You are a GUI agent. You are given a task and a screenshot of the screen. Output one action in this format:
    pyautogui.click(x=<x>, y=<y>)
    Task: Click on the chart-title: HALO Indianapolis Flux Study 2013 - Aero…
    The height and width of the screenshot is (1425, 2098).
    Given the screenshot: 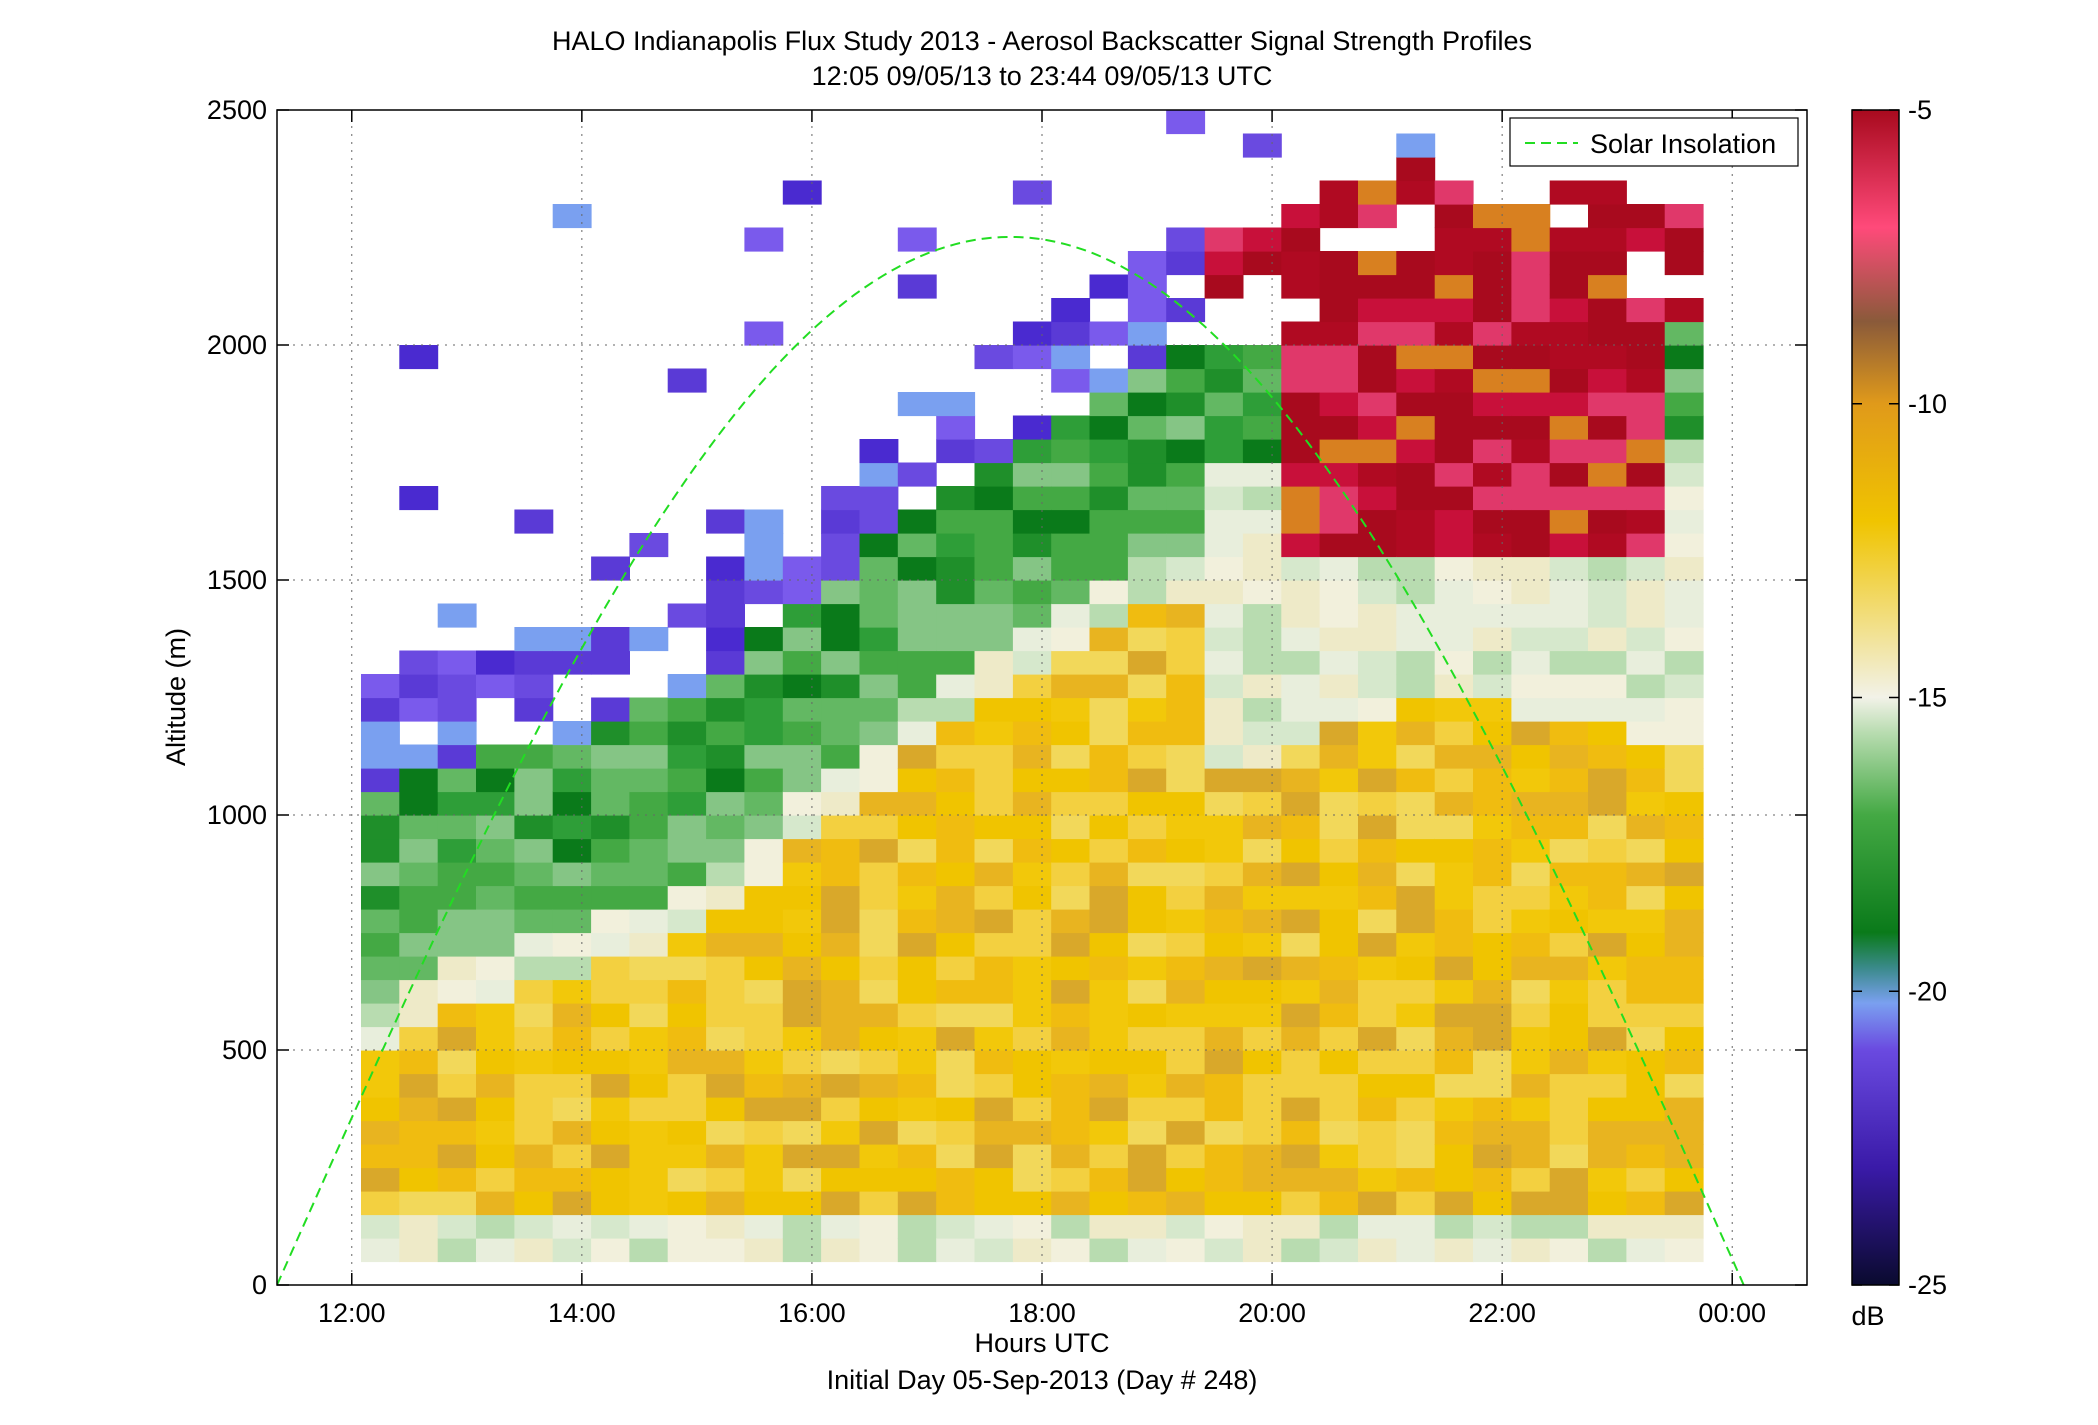 What is the action you would take?
    pyautogui.click(x=1042, y=41)
    